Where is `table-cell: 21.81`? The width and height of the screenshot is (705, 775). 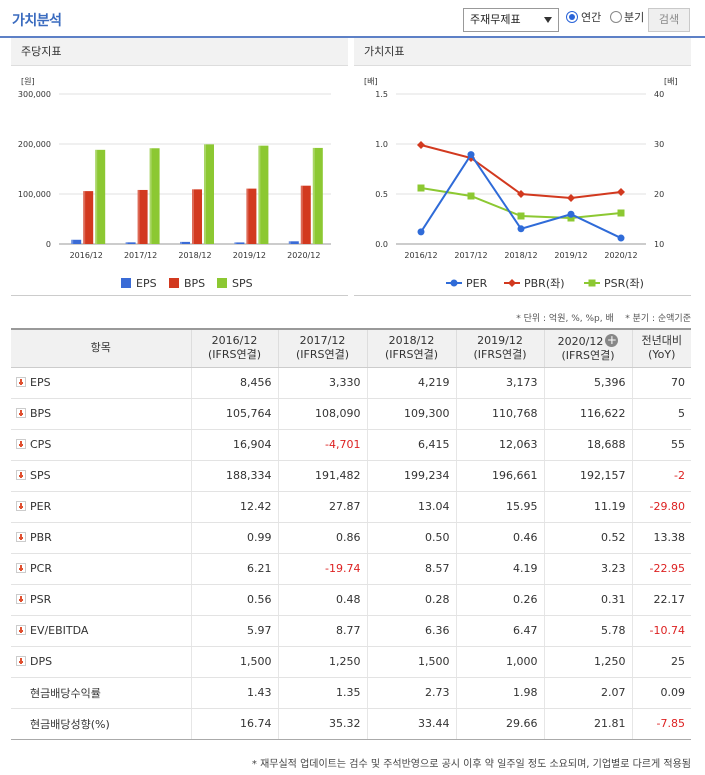 table-cell: 21.81 is located at coordinates (587, 724).